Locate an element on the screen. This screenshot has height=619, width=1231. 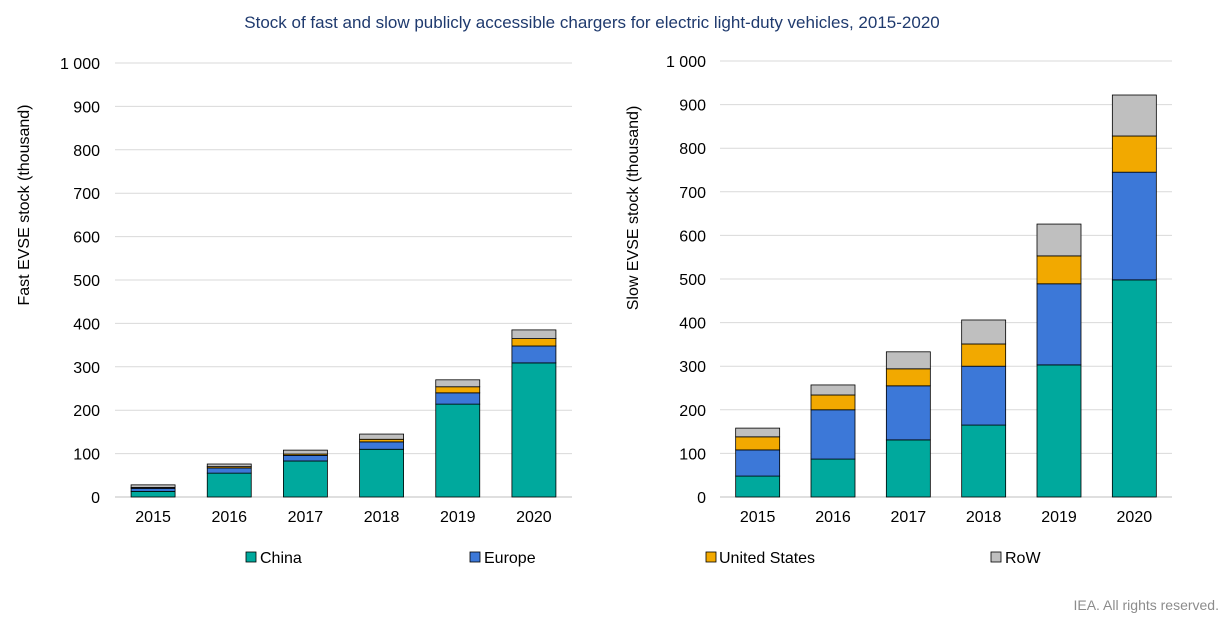
slow-bar-2020-row is located at coordinates (1134, 115).